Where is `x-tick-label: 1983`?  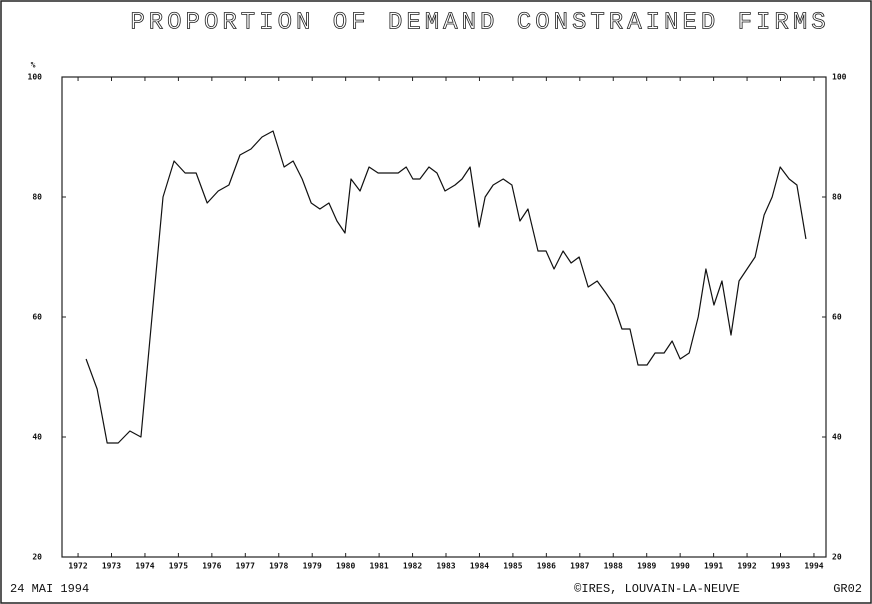
x-tick-label: 1983 is located at coordinates (445, 566).